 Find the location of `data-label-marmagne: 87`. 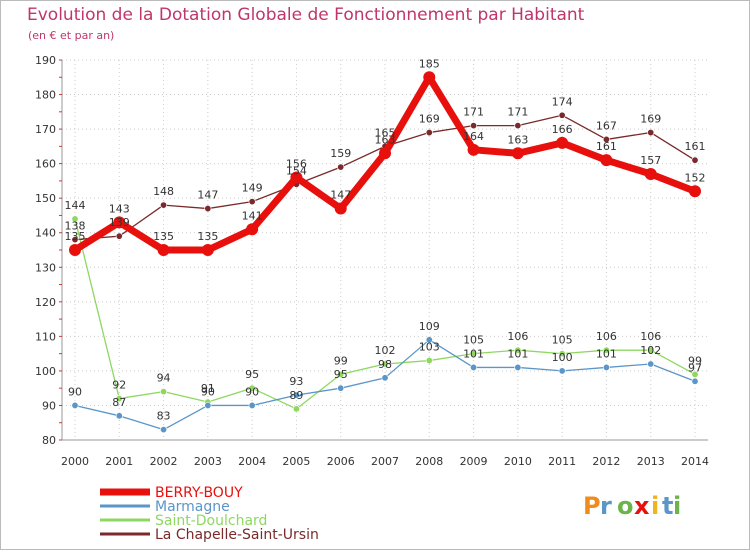

data-label-marmagne: 87 is located at coordinates (119, 402).